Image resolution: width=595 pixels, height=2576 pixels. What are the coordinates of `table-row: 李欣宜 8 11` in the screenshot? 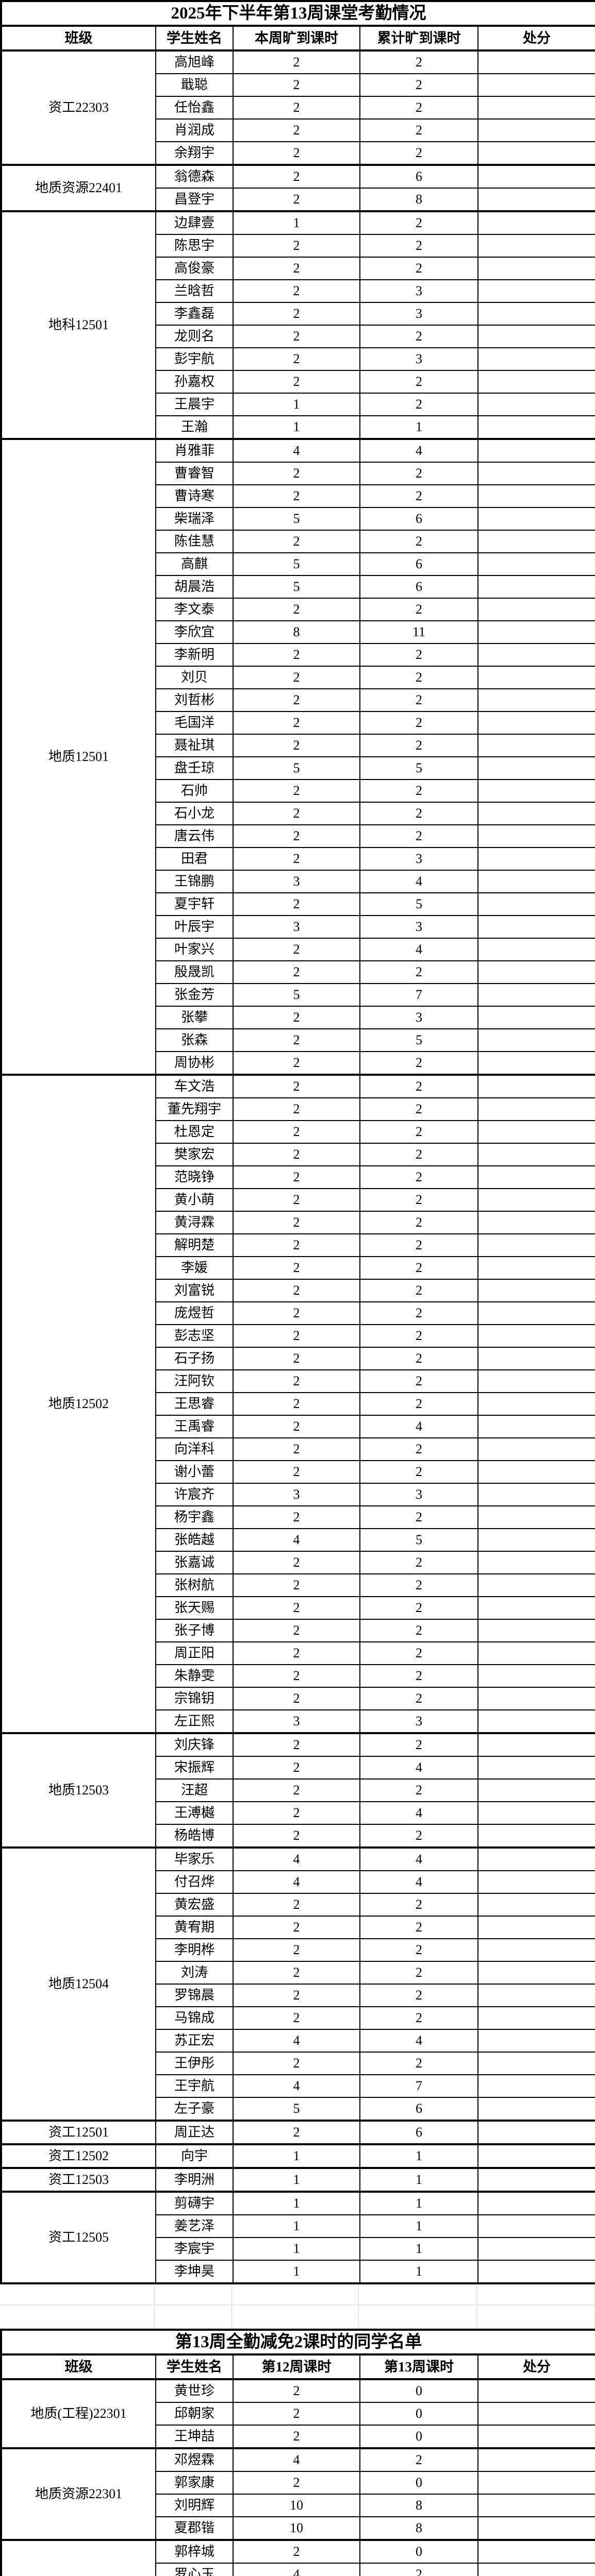 It's located at (298, 632).